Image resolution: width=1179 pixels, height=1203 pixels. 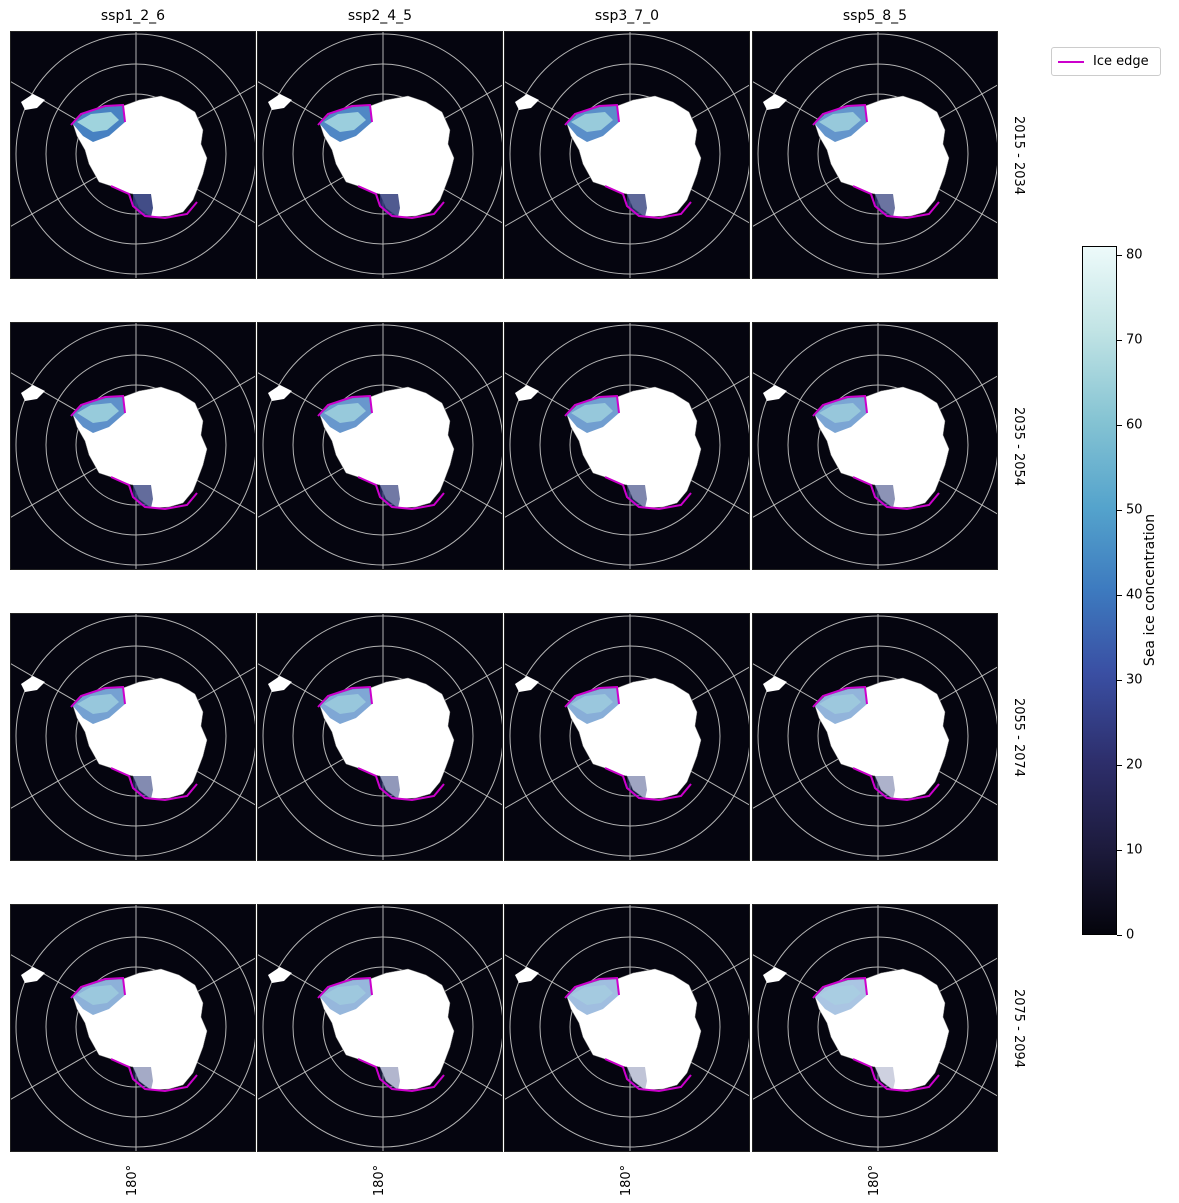 I want to click on colorbar-tick-label: 40, so click(x=1134, y=595).